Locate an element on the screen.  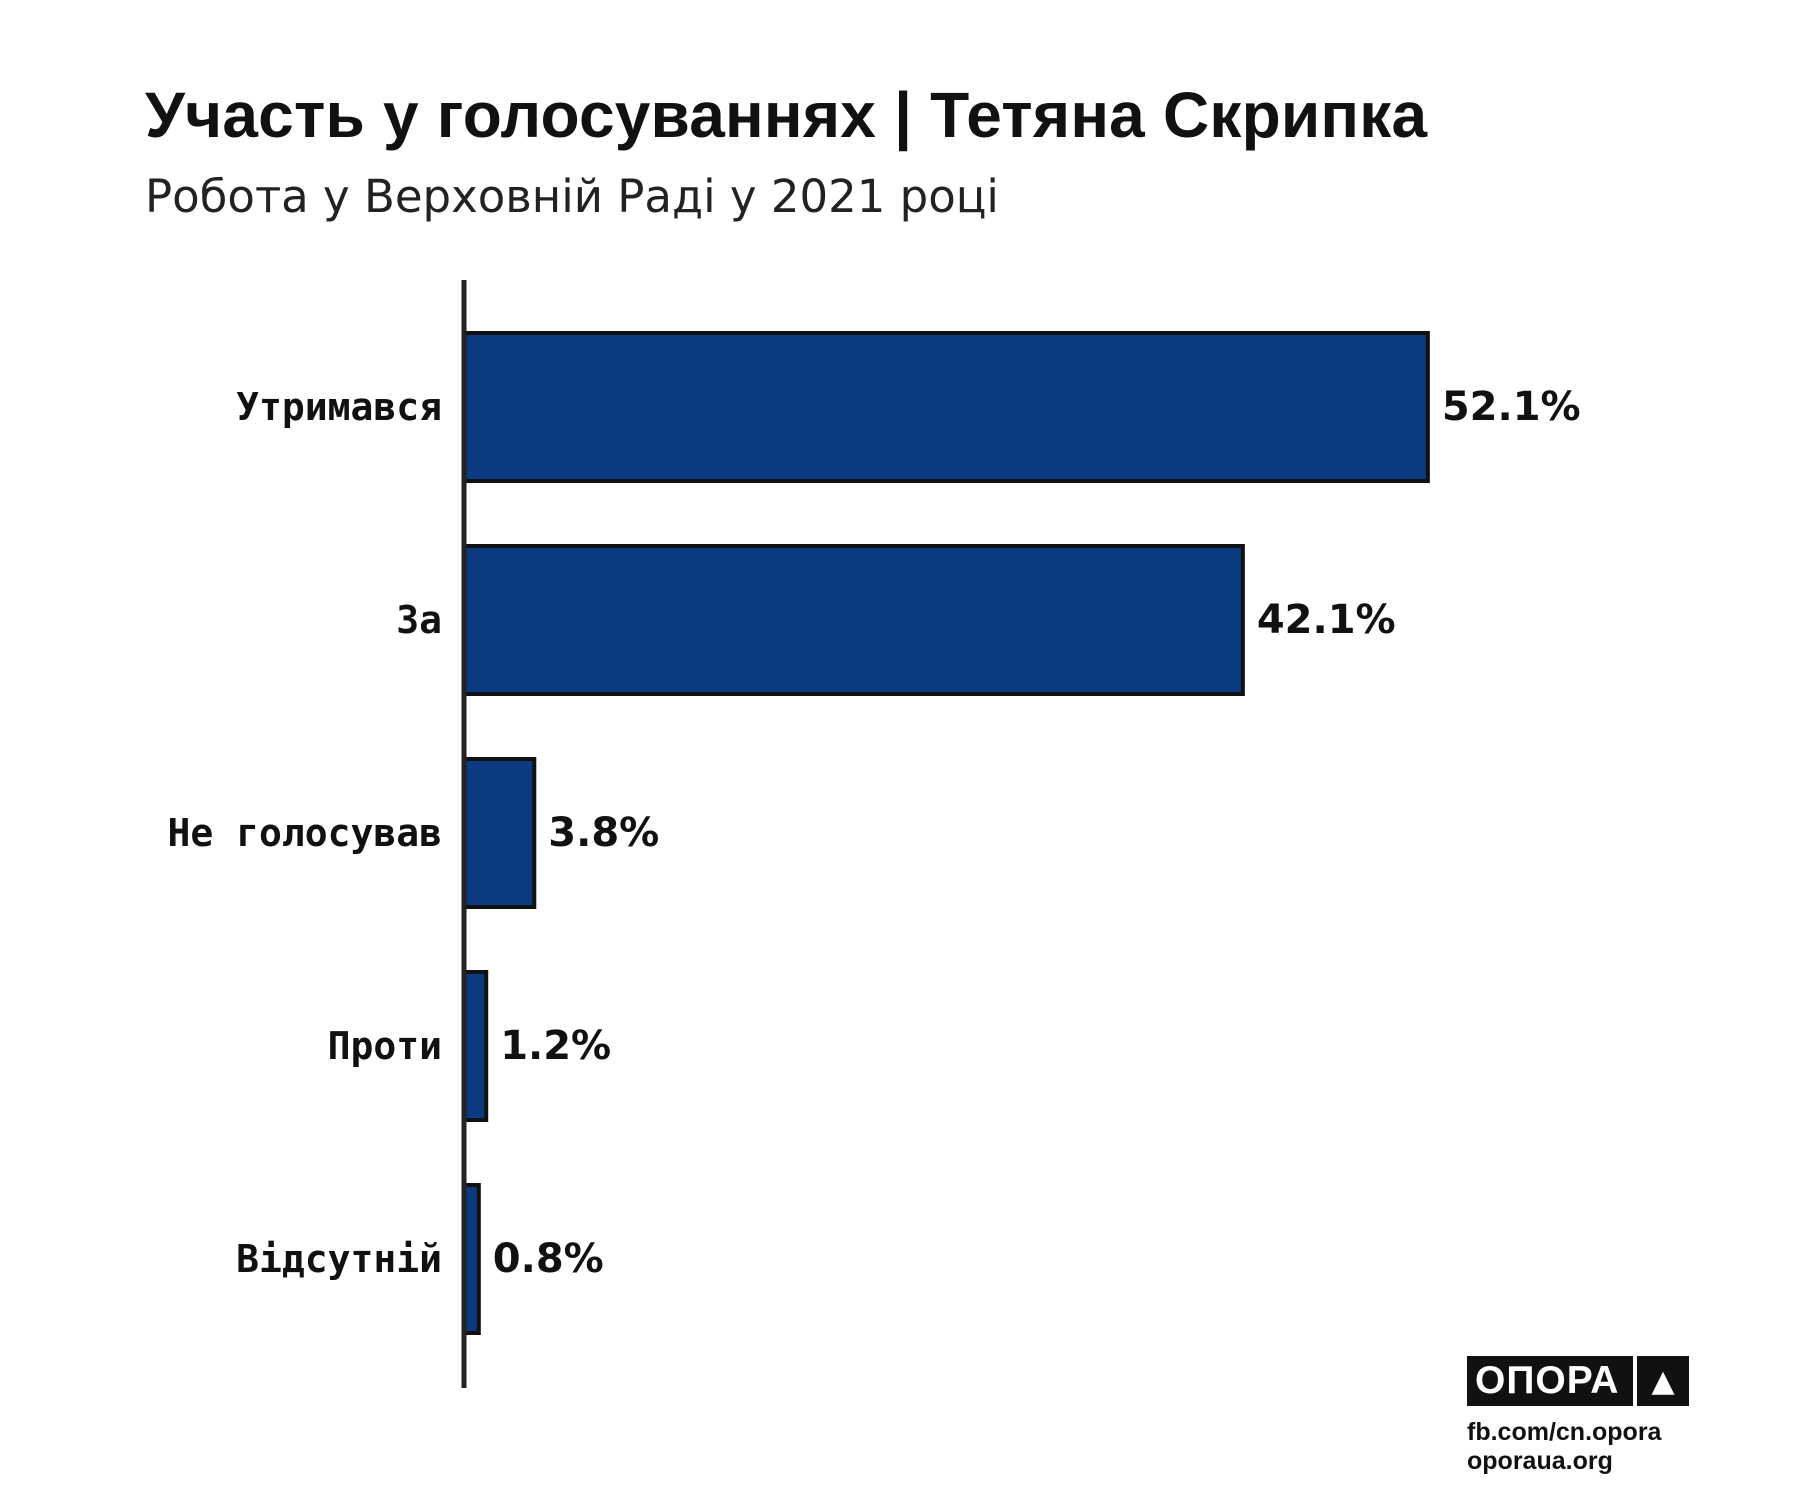
category-label-2: Не голосував is located at coordinates (304, 833).